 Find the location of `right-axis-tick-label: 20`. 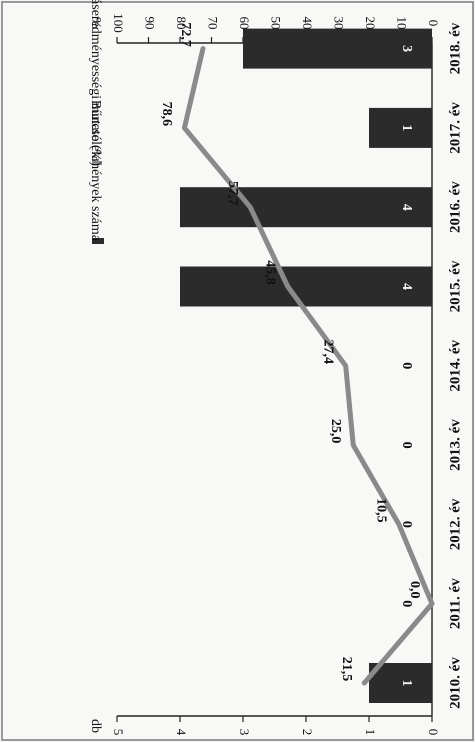

right-axis-tick-label: 20 is located at coordinates (370, 23).